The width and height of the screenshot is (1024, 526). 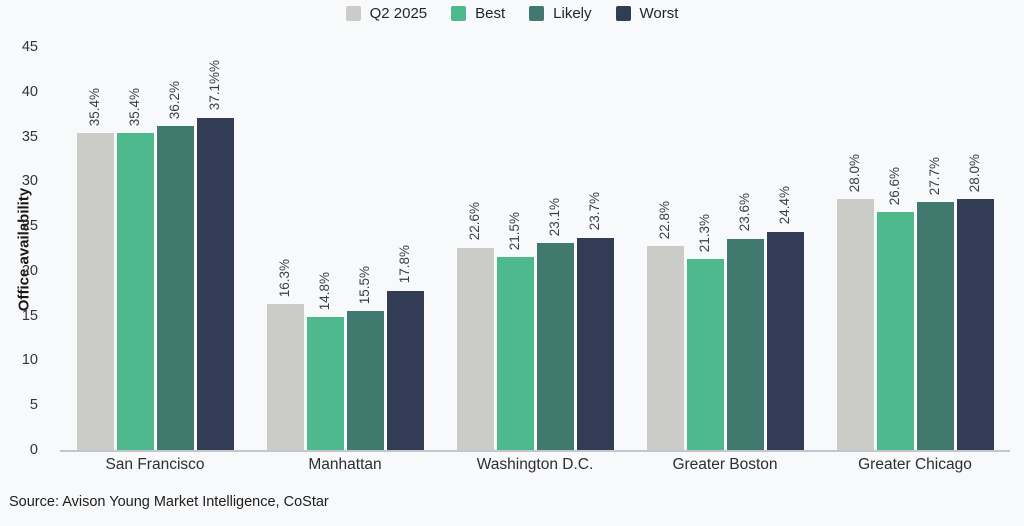 I want to click on bar-group: 16.3% 14.8% 15.5% 17.8%, so click(x=345, y=248).